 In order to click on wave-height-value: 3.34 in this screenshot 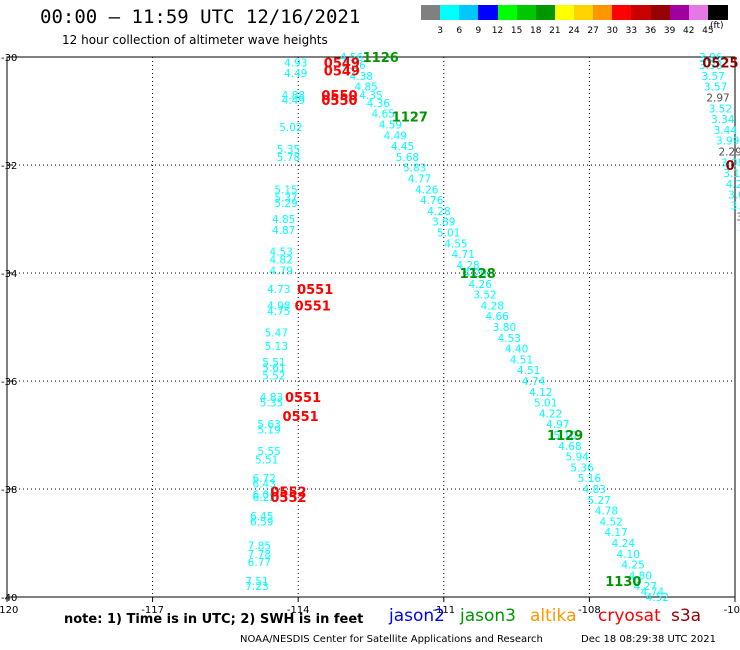, I will do `click(723, 120)`.